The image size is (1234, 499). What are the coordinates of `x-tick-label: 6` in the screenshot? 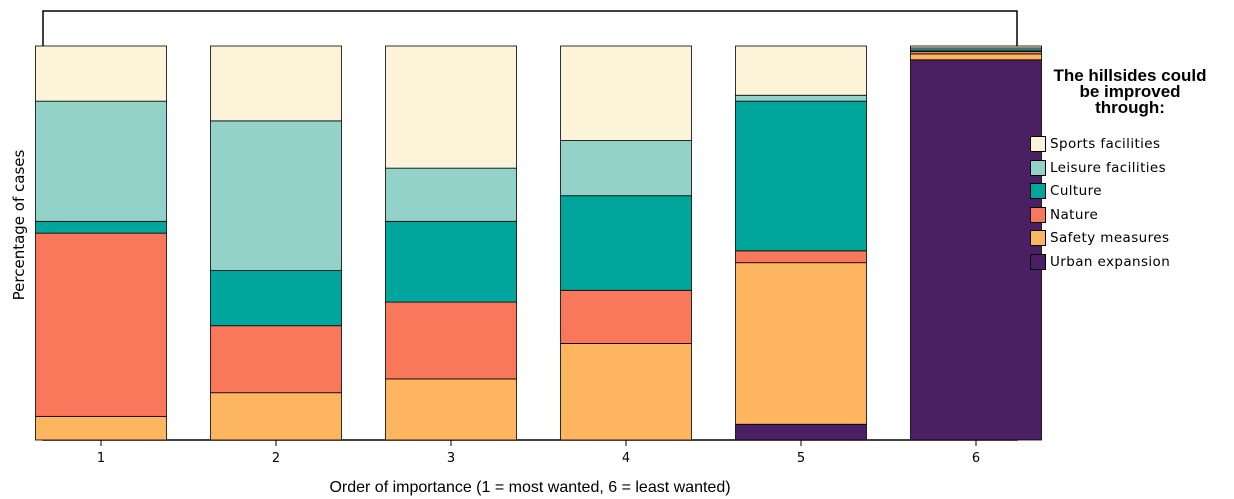 It's located at (976, 458).